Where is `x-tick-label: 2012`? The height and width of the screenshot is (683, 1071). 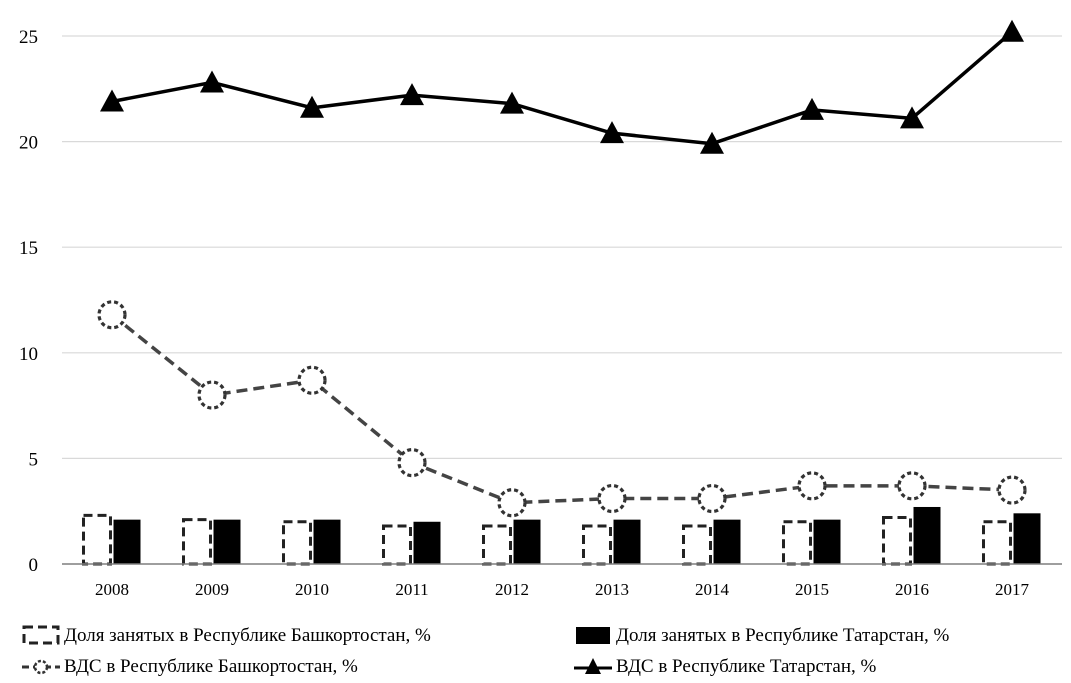 x-tick-label: 2012 is located at coordinates (512, 589).